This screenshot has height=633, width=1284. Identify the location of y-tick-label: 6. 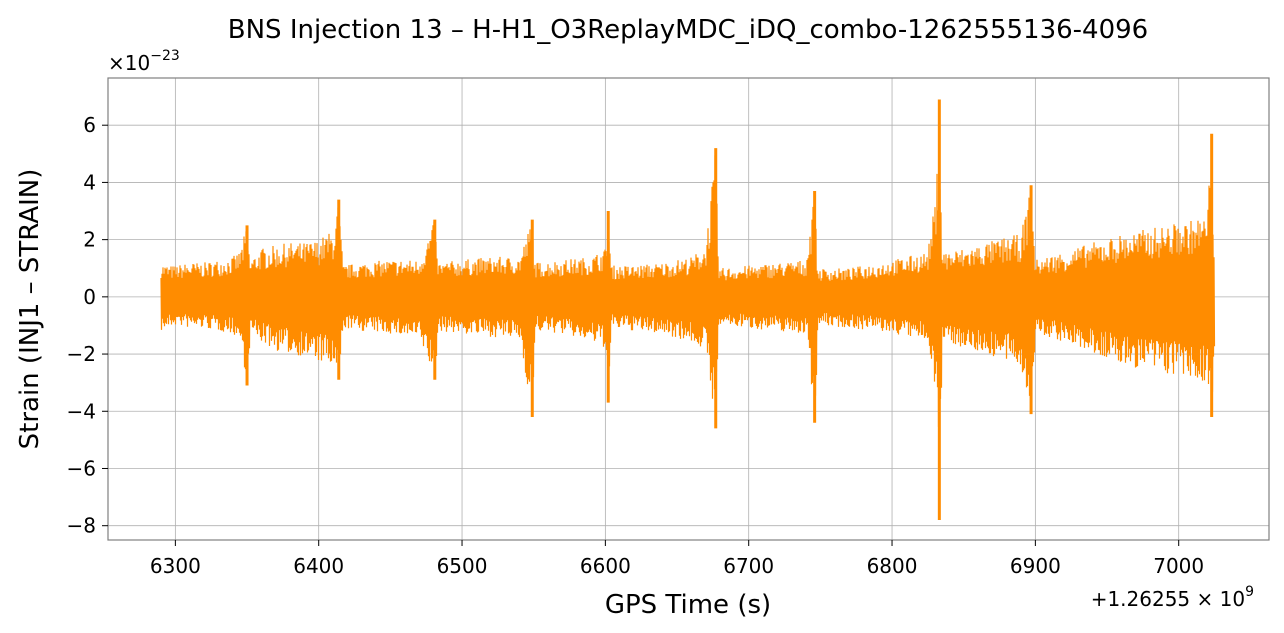
(89, 125).